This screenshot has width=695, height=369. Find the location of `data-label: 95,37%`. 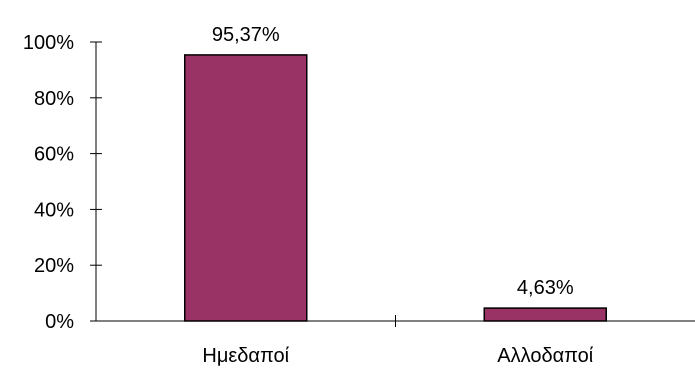

data-label: 95,37% is located at coordinates (246, 35).